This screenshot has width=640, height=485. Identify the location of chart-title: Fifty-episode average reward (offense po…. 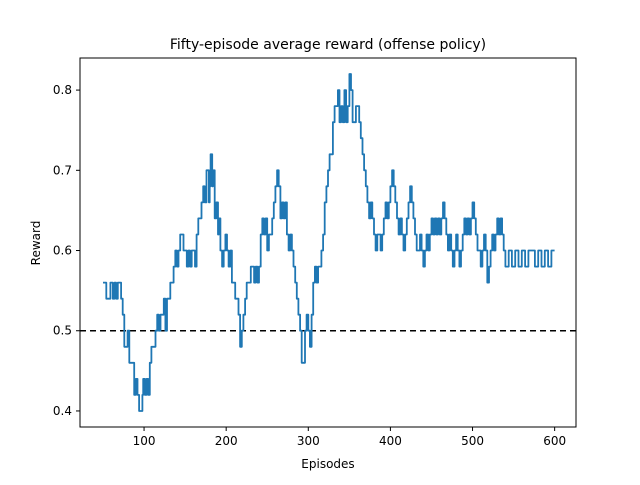
(328, 45).